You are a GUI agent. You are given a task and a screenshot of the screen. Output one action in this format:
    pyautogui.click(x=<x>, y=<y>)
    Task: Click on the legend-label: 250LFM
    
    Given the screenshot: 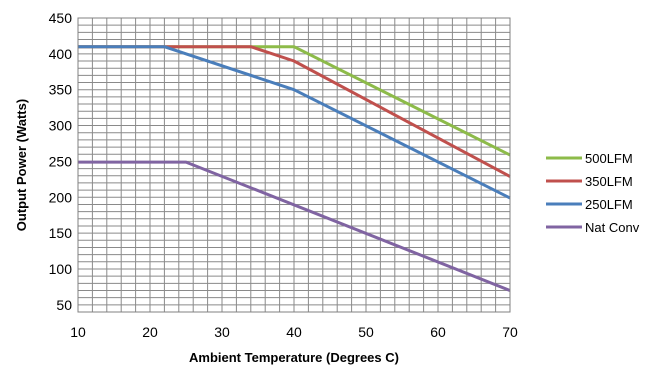 What is the action you would take?
    pyautogui.click(x=609, y=204)
    